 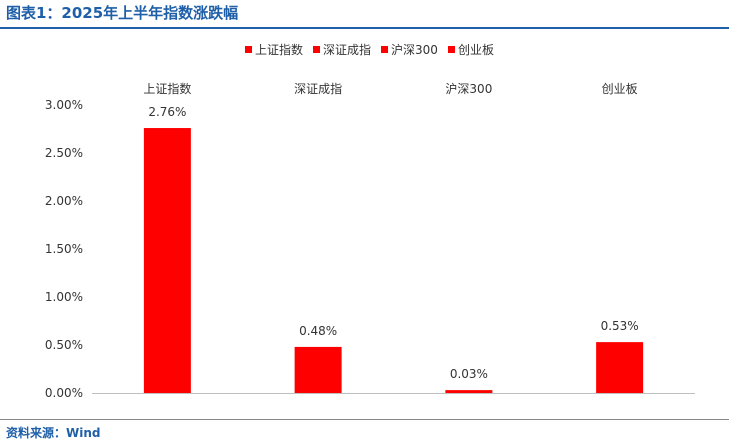 What do you see at coordinates (620, 89) in the screenshot?
I see `category-label: 创业板` at bounding box center [620, 89].